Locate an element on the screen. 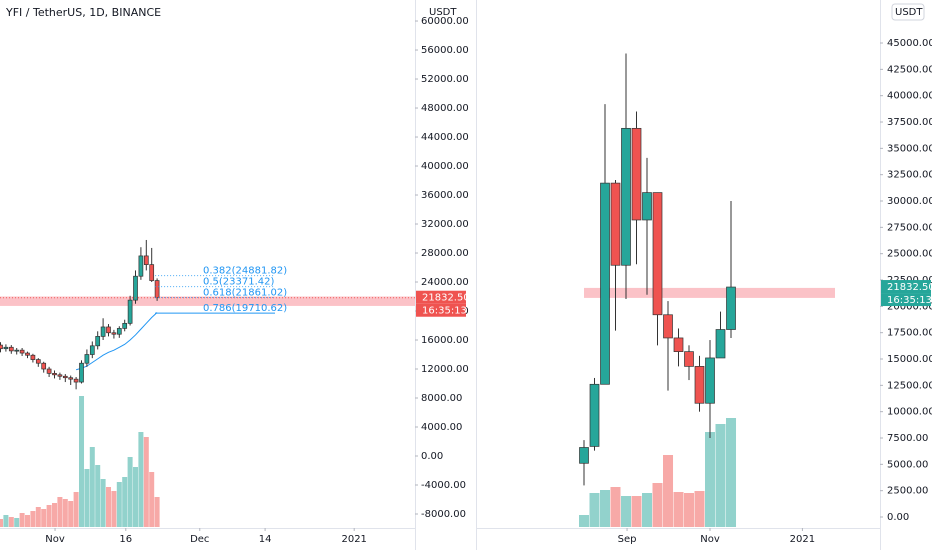 The width and height of the screenshot is (932, 550). y-tick-label: 30000.00 is located at coordinates (909, 201).